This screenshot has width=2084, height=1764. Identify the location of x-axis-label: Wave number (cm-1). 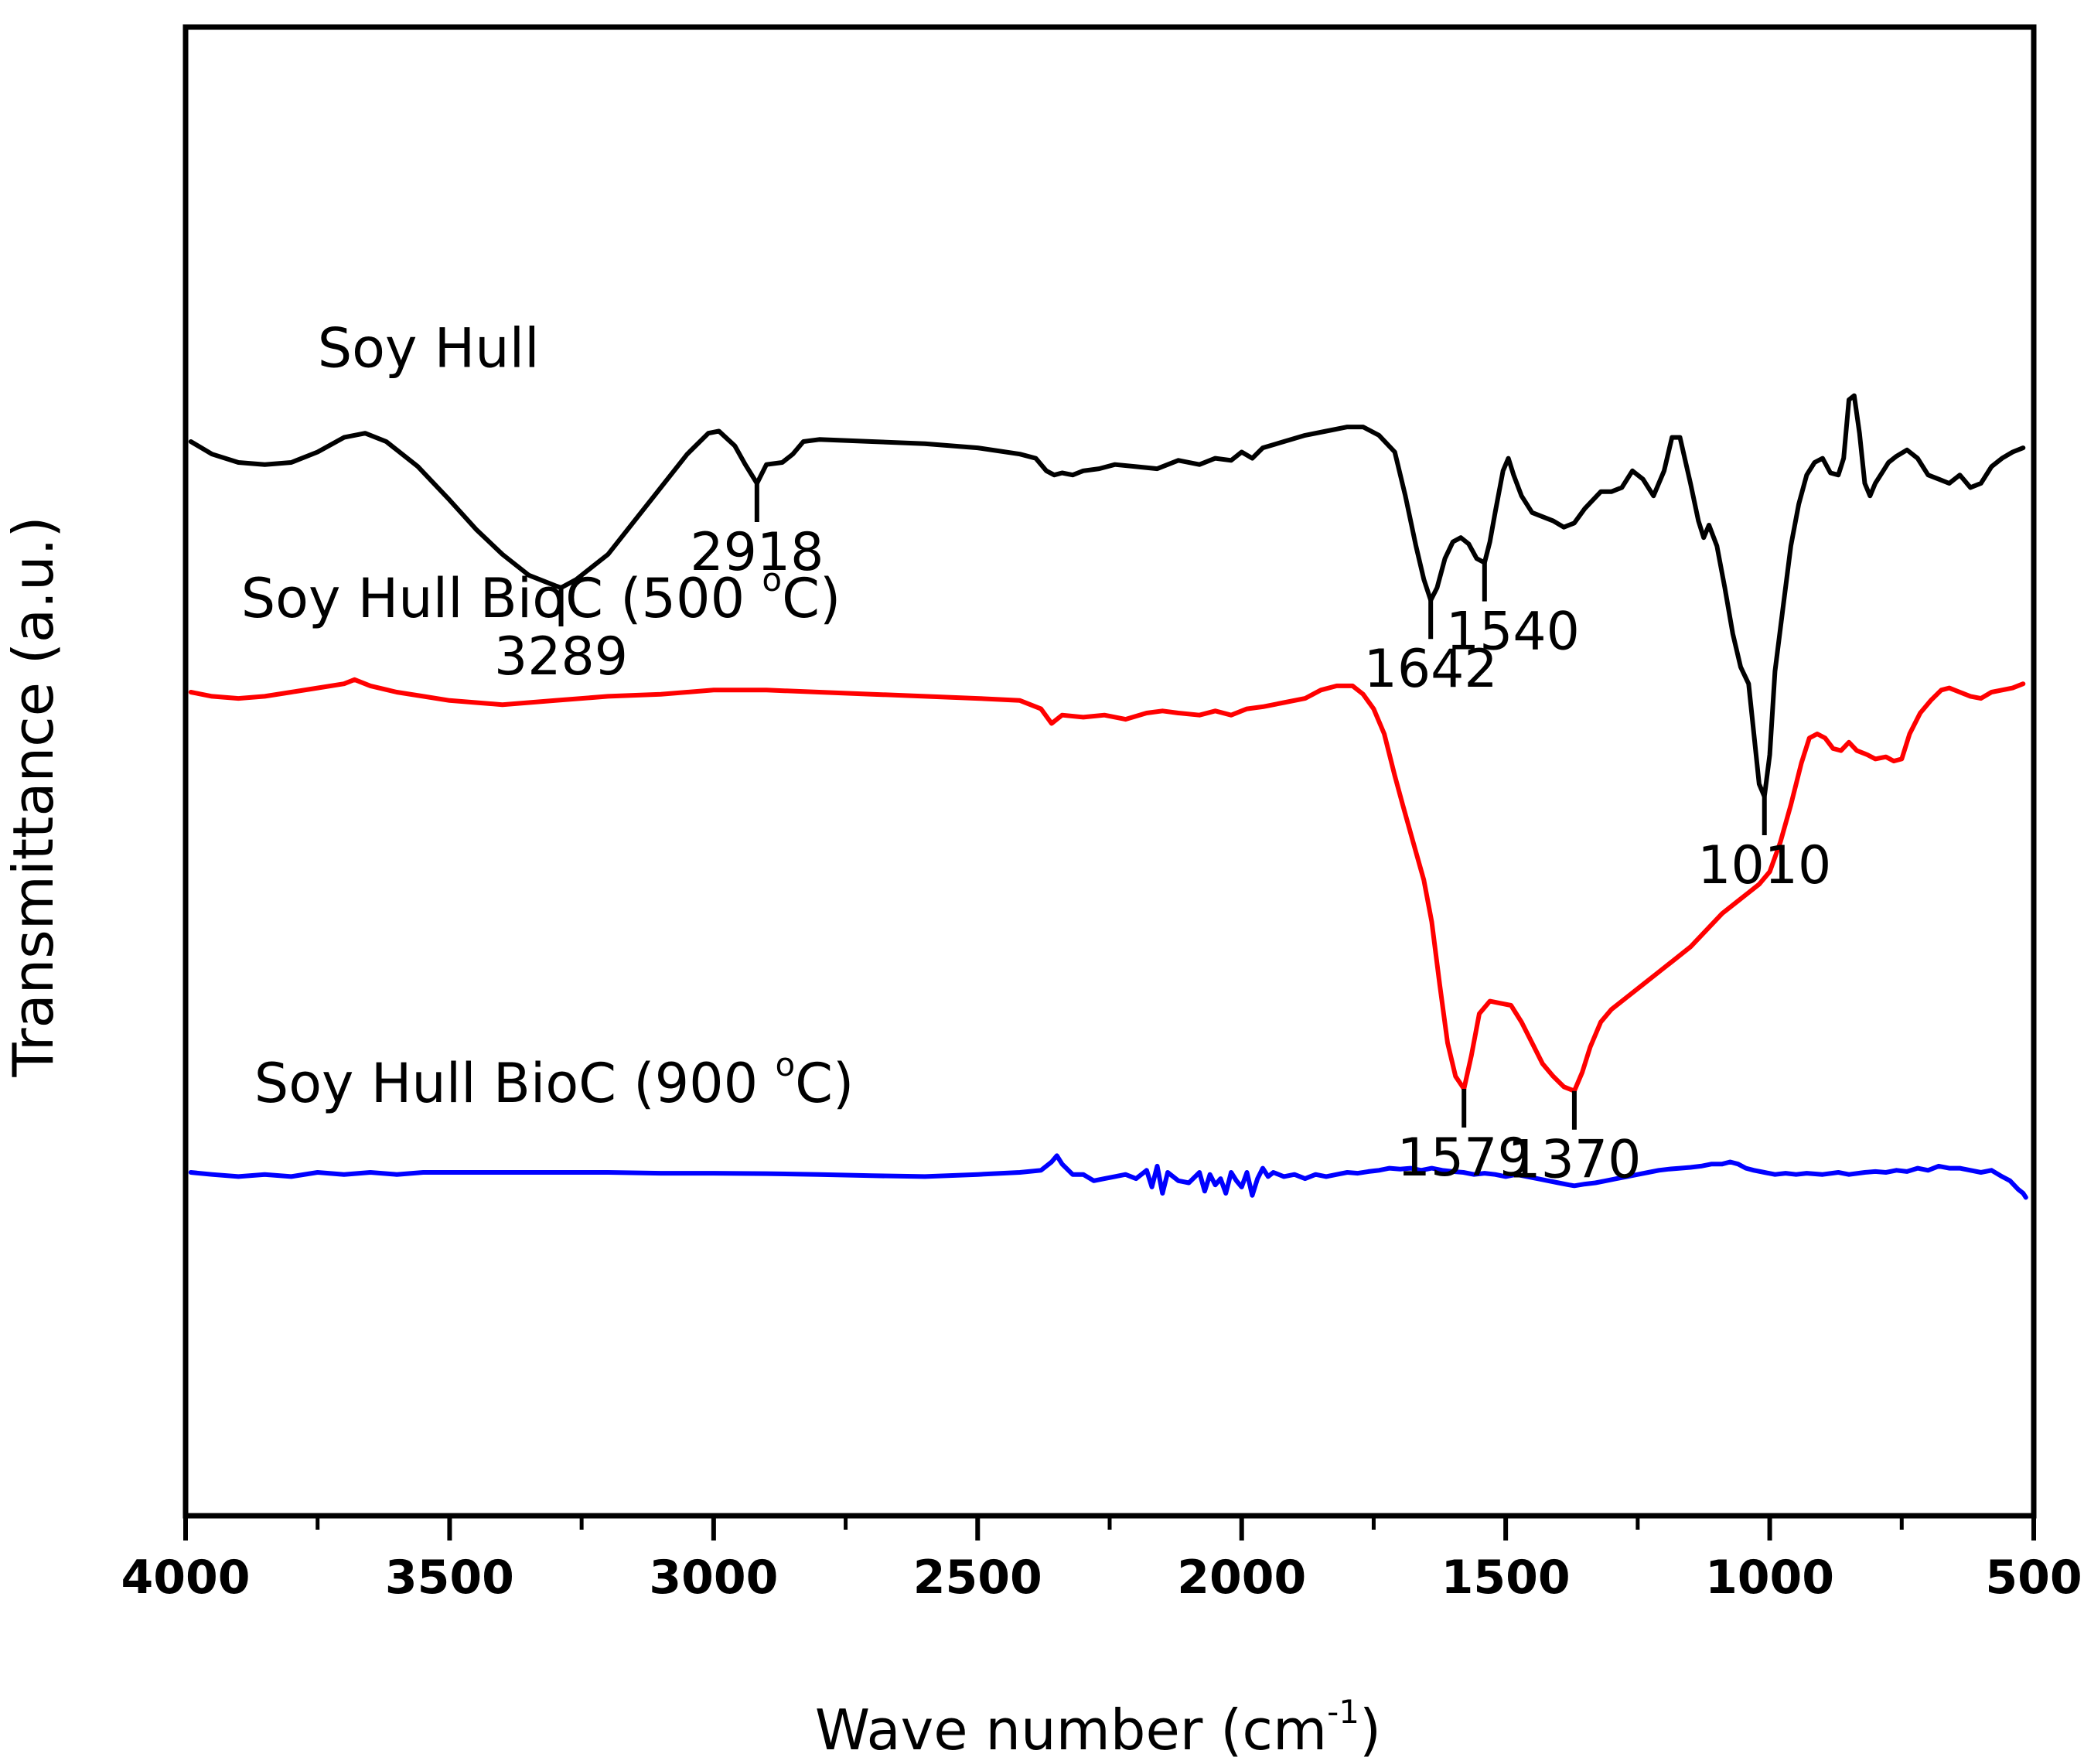
(1098, 1727).